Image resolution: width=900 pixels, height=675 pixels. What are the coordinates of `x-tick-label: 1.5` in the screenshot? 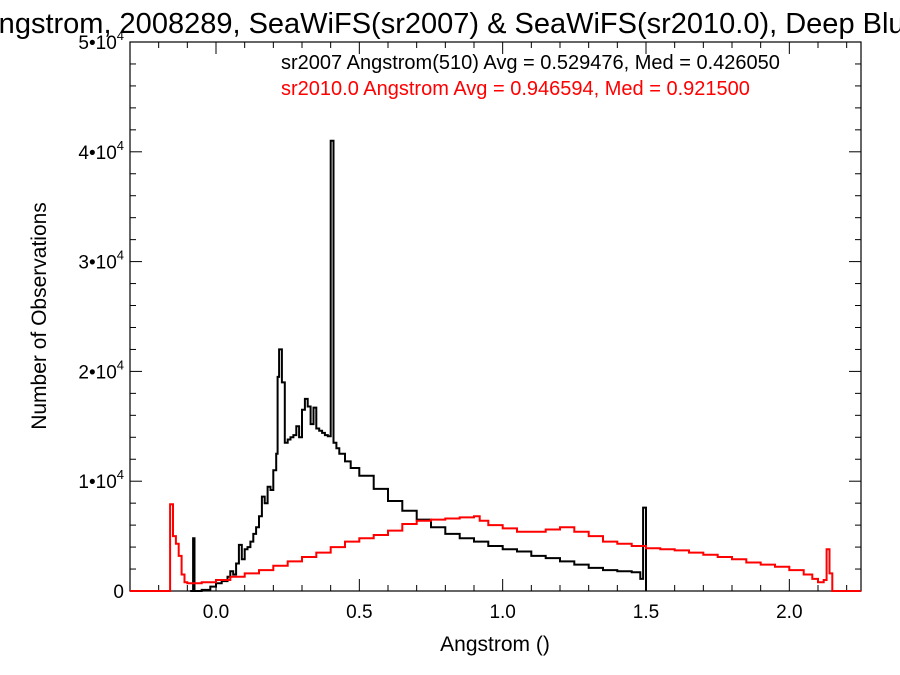 It's located at (646, 612).